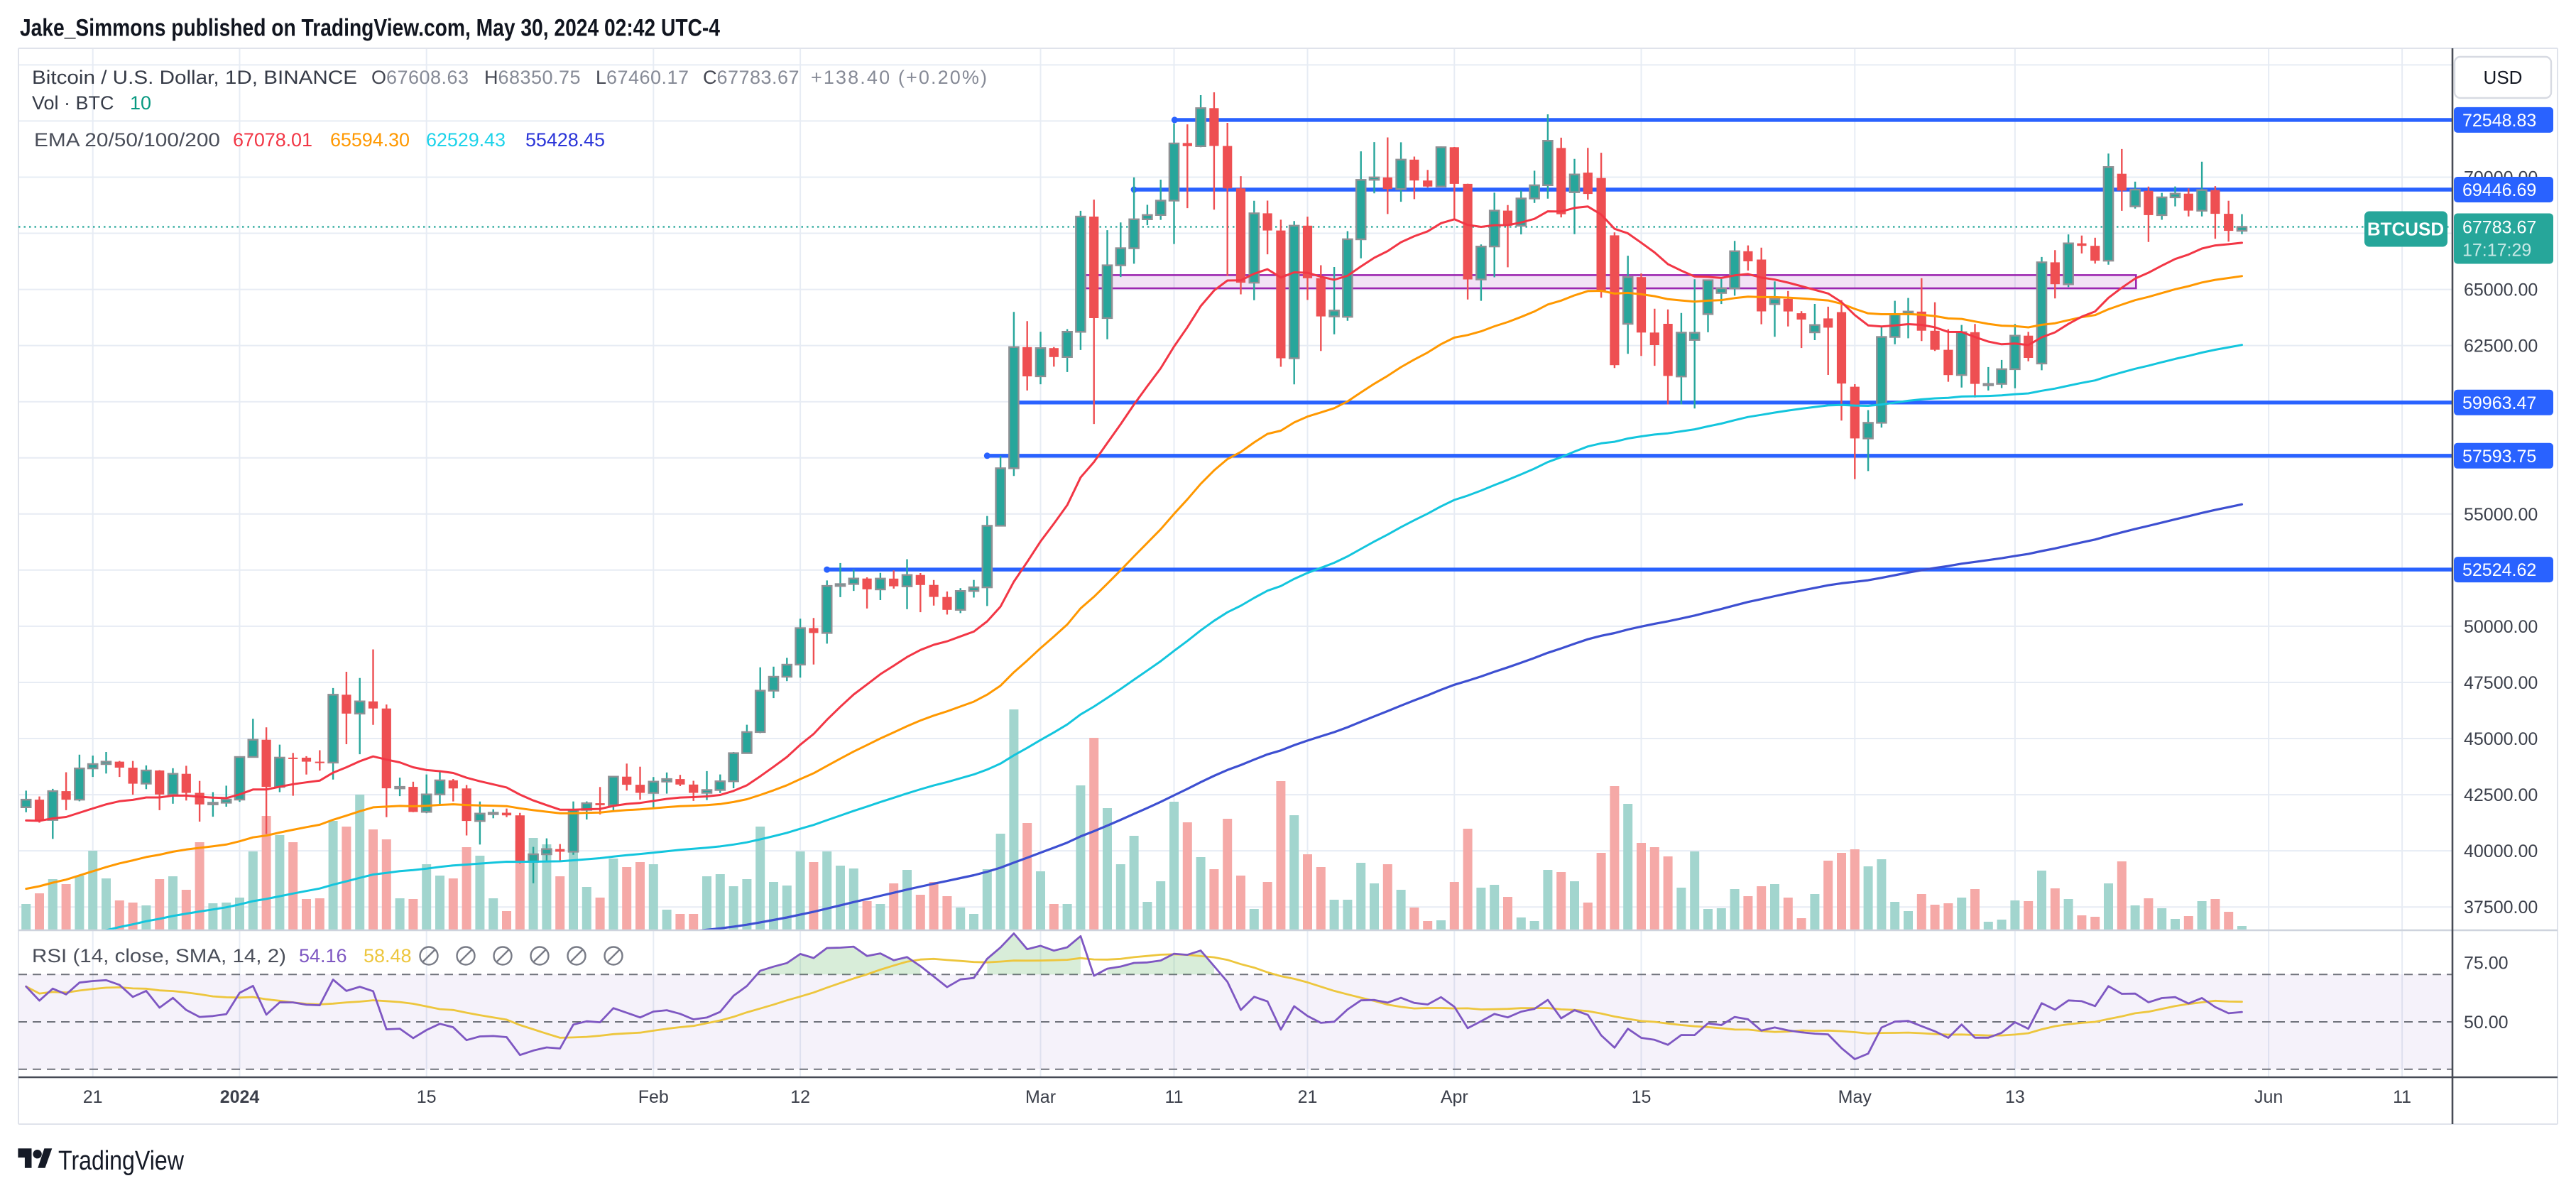  I want to click on svg-text: TradingView, so click(121, 1161).